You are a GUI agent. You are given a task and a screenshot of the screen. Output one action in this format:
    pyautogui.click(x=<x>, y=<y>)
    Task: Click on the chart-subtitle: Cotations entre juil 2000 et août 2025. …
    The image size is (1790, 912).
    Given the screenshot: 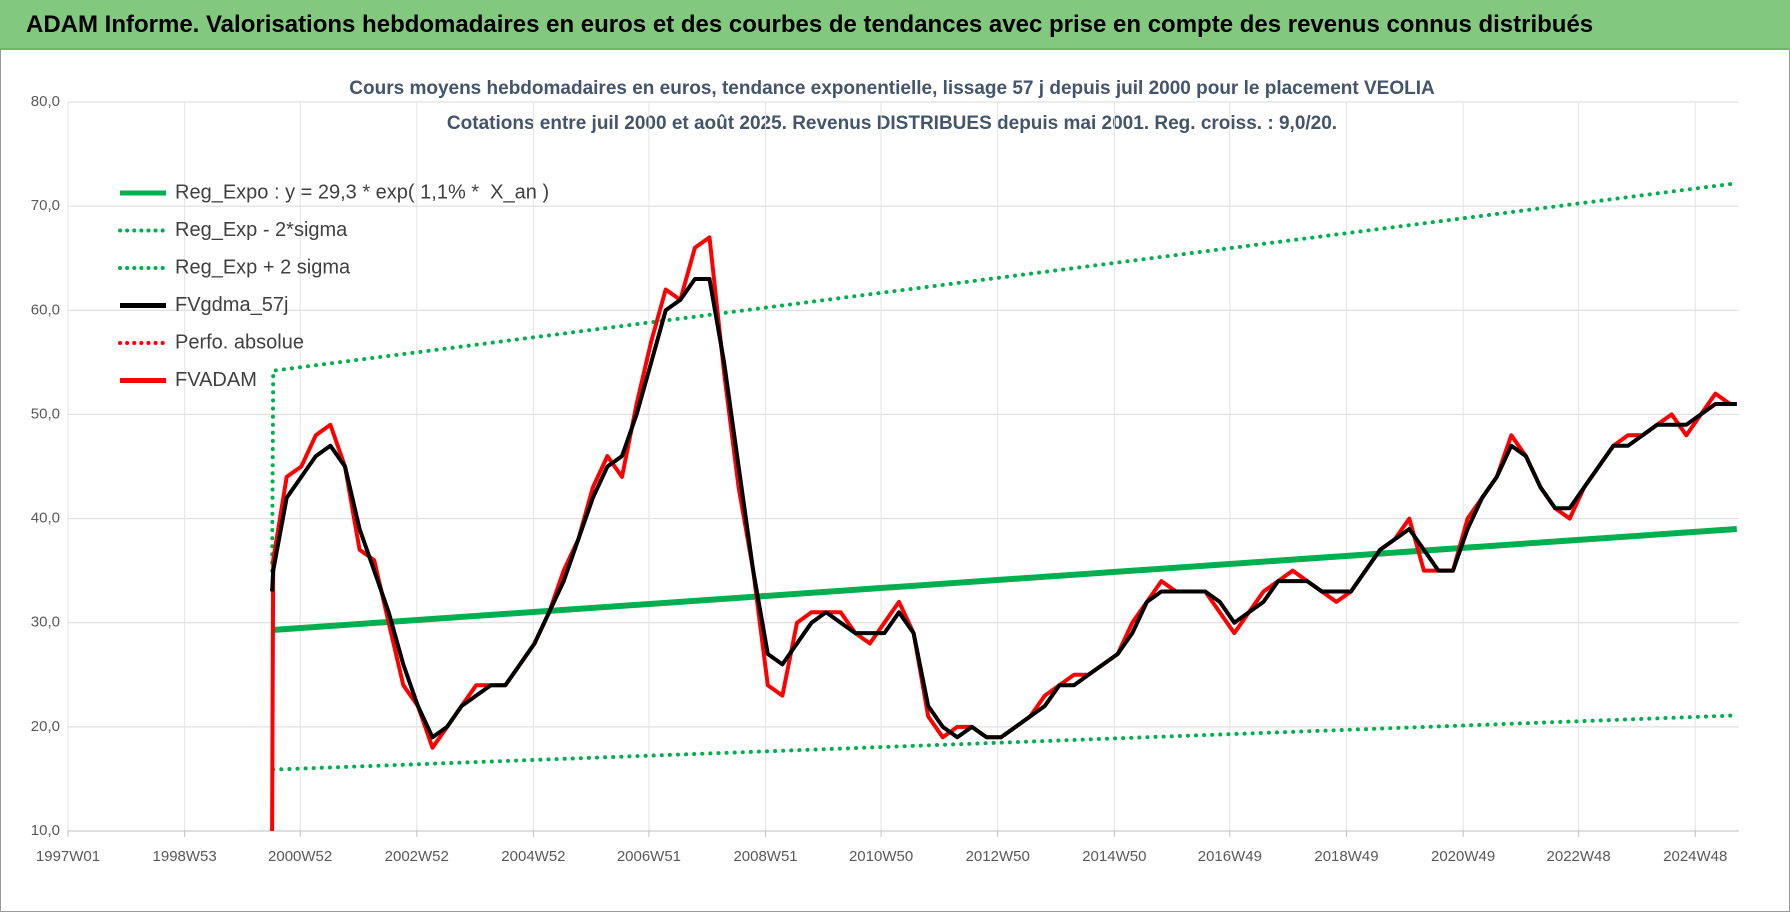 What is the action you would take?
    pyautogui.click(x=892, y=123)
    